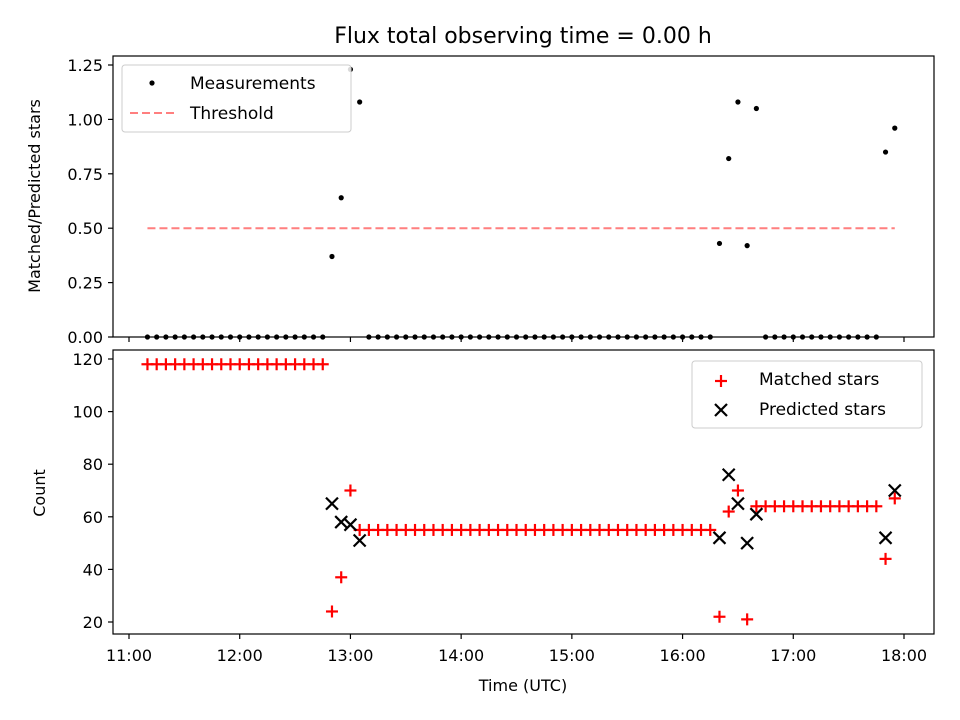  Describe the element at coordinates (523, 36) in the screenshot. I see `chart-title: Flux total observing time = 0.00 h` at that location.